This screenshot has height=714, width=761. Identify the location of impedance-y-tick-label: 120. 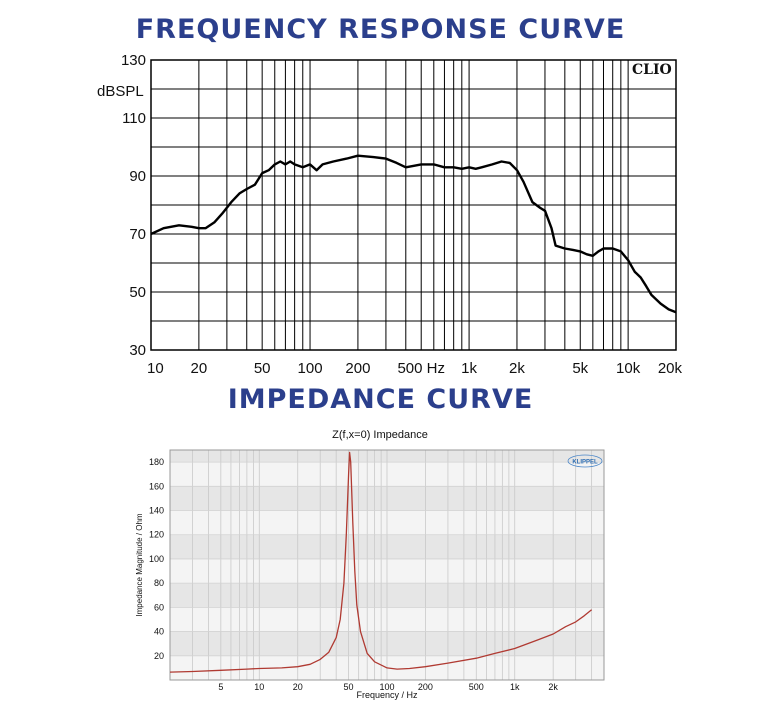
(156, 535).